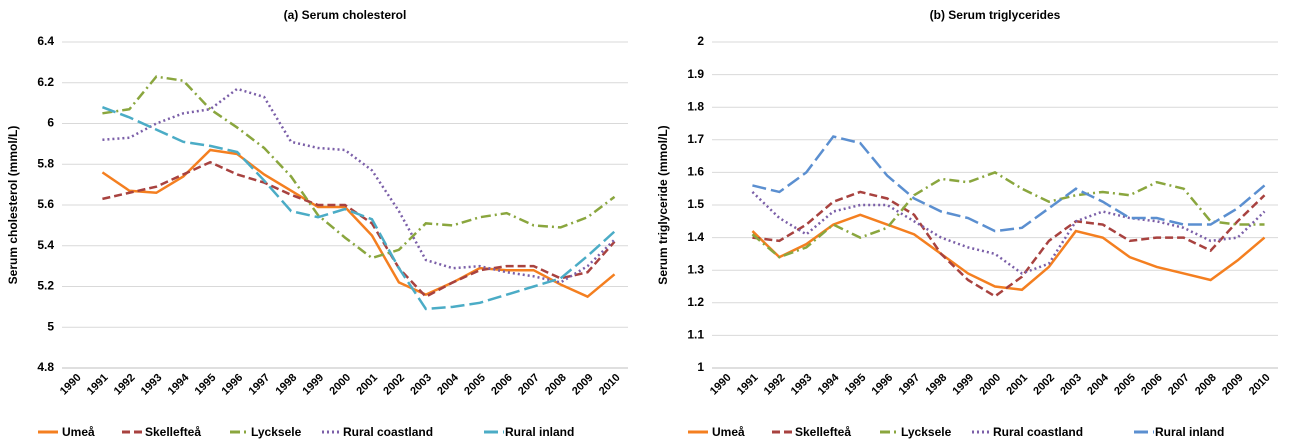  I want to click on chart-title: (b) Serum triglycerides, so click(995, 15).